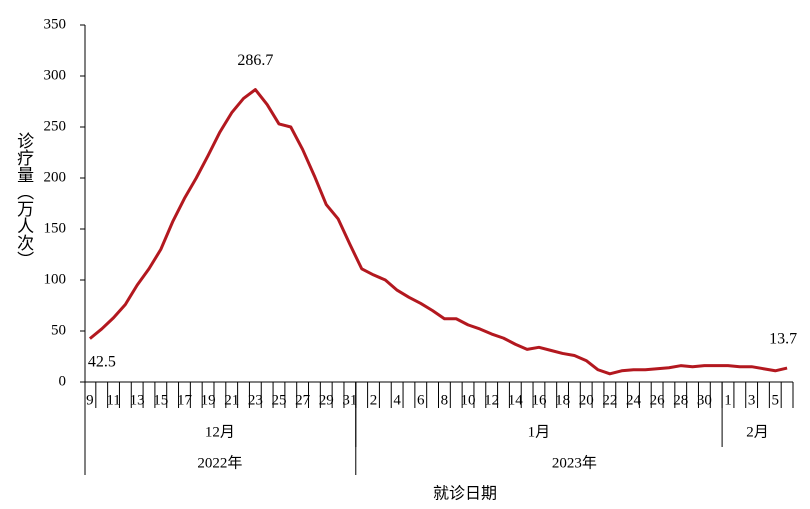 The height and width of the screenshot is (509, 810). Describe the element at coordinates (55, 228) in the screenshot. I see `y-tick-label: 150` at that location.